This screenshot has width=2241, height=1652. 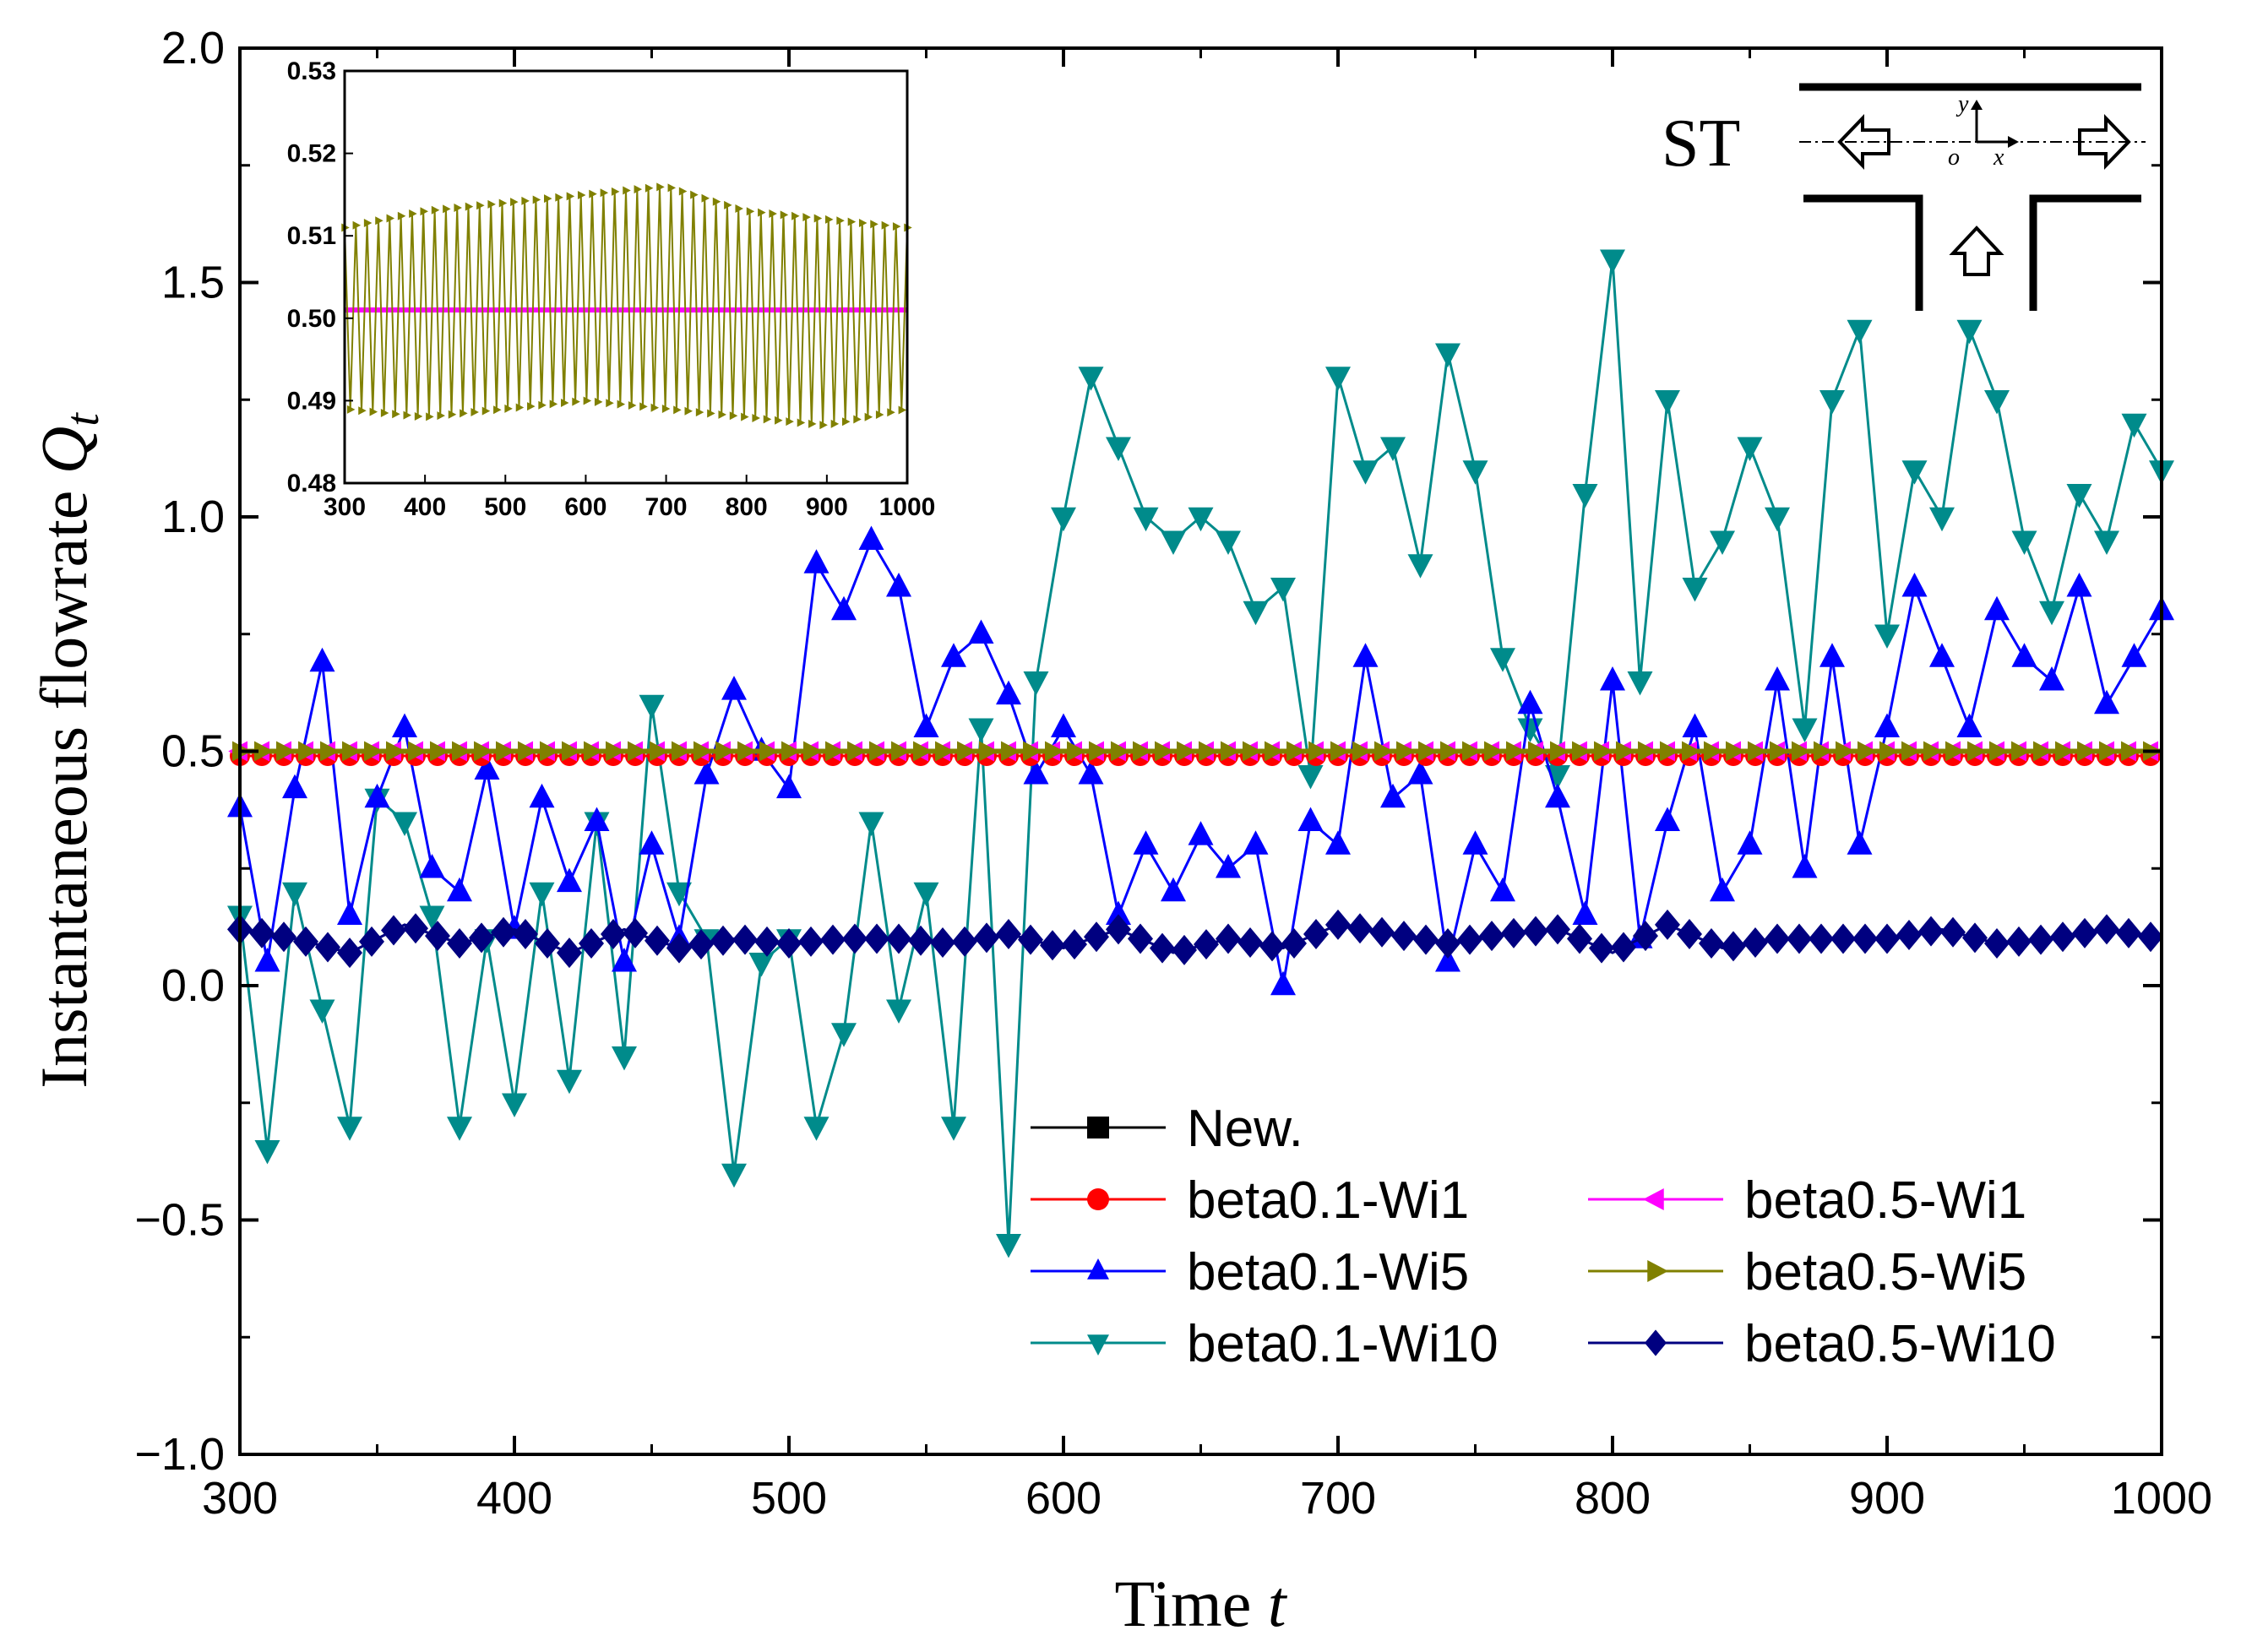 I want to click on legend-entry: beta0.5-Wi1, so click(x=1807, y=1200).